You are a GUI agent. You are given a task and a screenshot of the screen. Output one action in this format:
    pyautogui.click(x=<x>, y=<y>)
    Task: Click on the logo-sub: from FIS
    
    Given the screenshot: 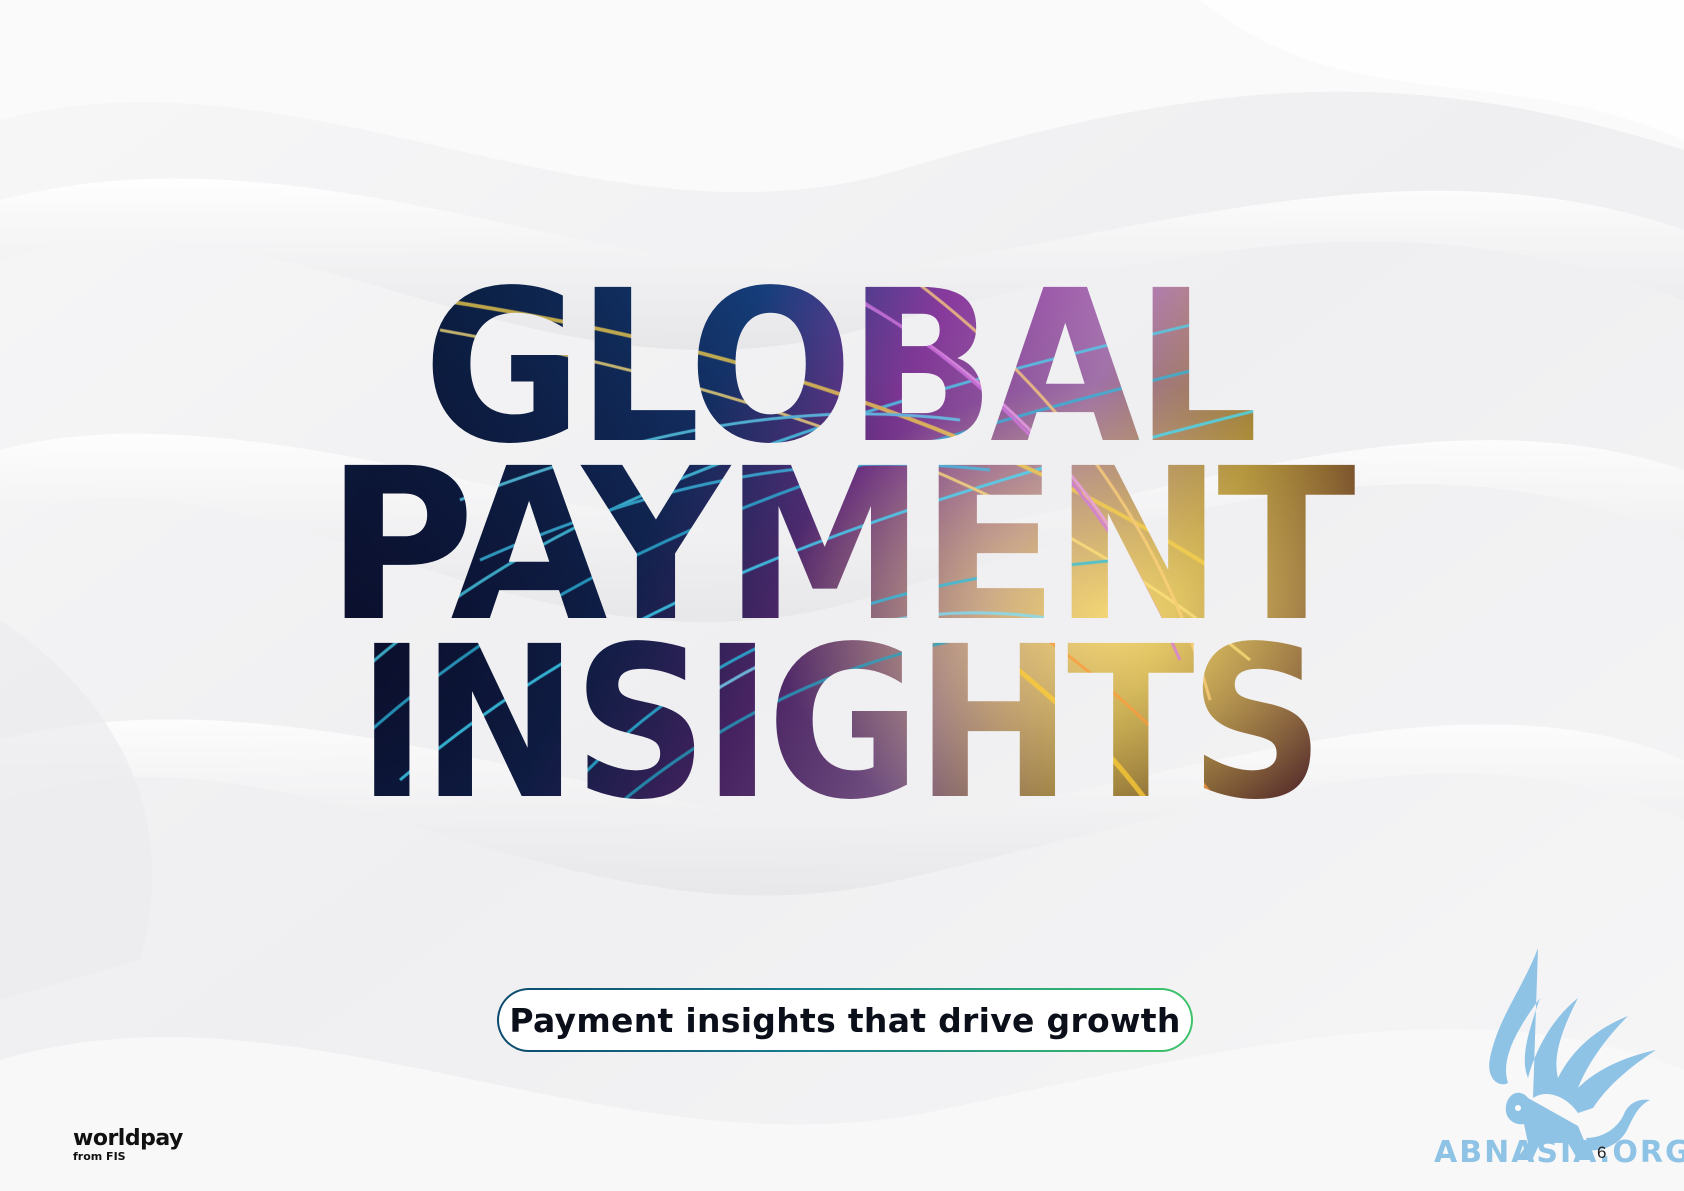 What is the action you would take?
    pyautogui.click(x=99, y=1156)
    